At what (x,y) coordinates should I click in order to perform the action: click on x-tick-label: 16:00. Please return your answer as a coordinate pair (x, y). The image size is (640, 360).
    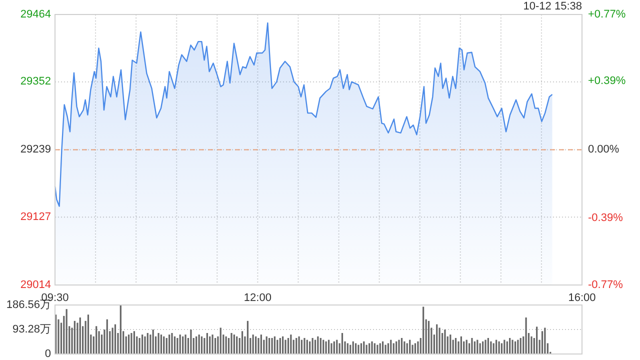
    Looking at the image, I should click on (582, 298).